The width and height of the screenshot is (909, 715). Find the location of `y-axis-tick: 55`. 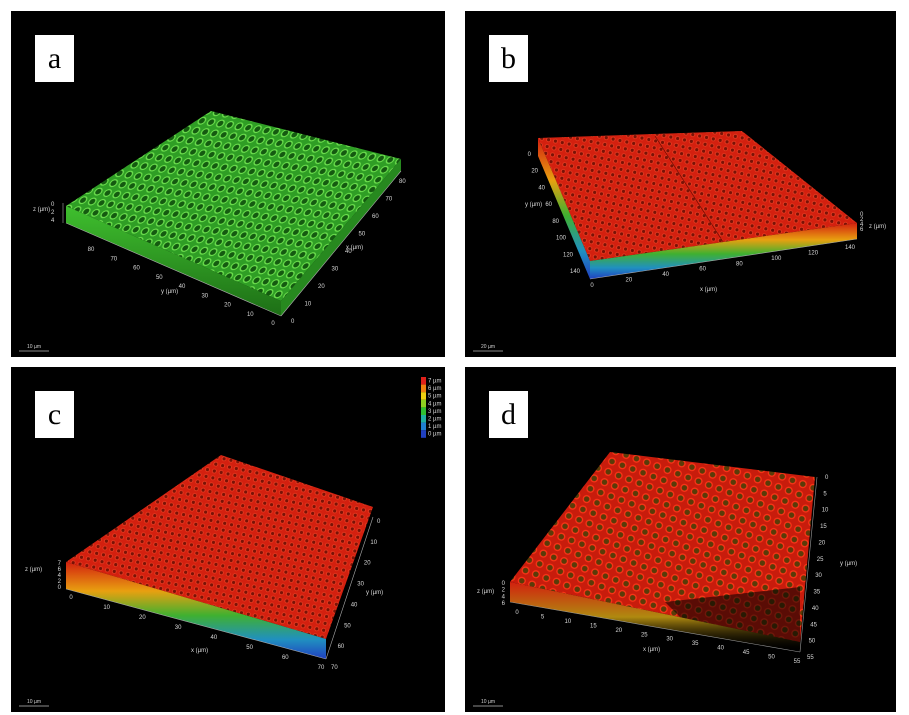

y-axis-tick: 55 is located at coordinates (810, 658).